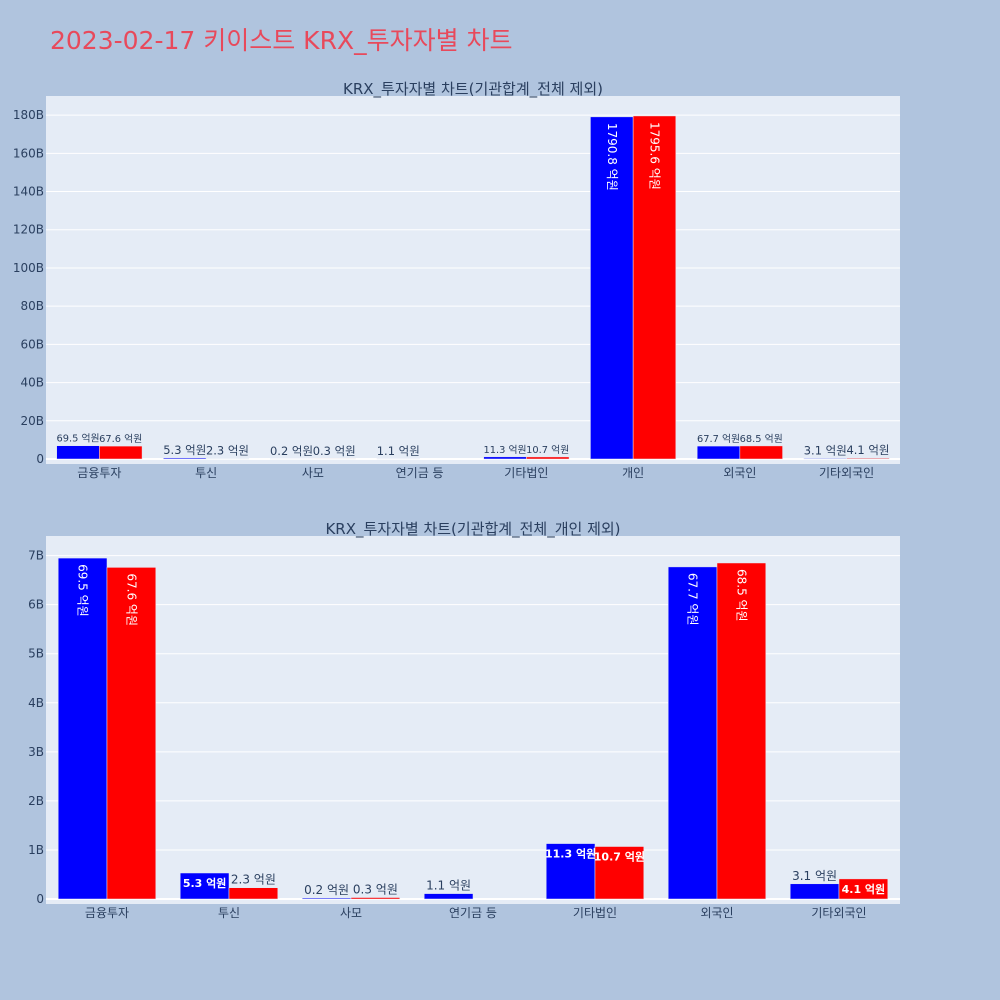 This screenshot has height=1000, width=1000. I want to click on y-tick-label: 140B, so click(28, 192).